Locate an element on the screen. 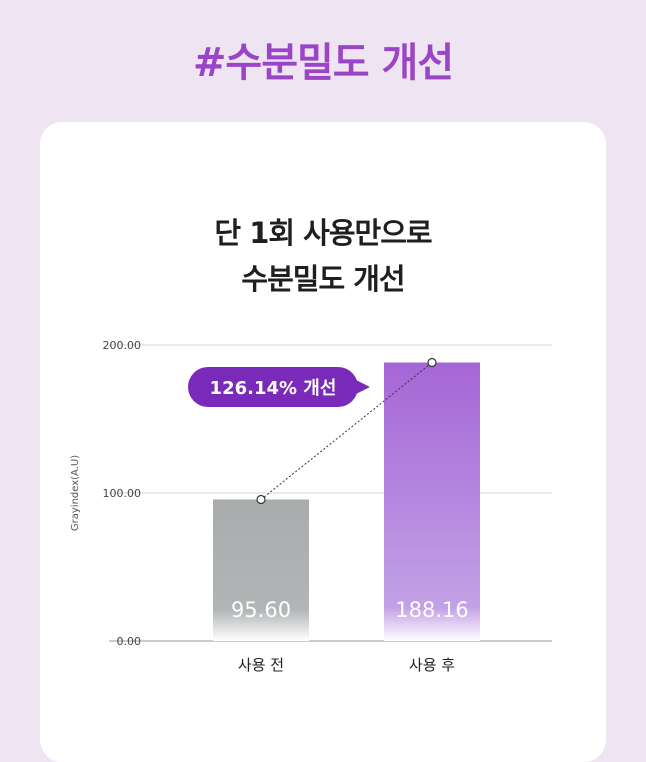 The image size is (646, 762). trend-point-before is located at coordinates (261, 499).